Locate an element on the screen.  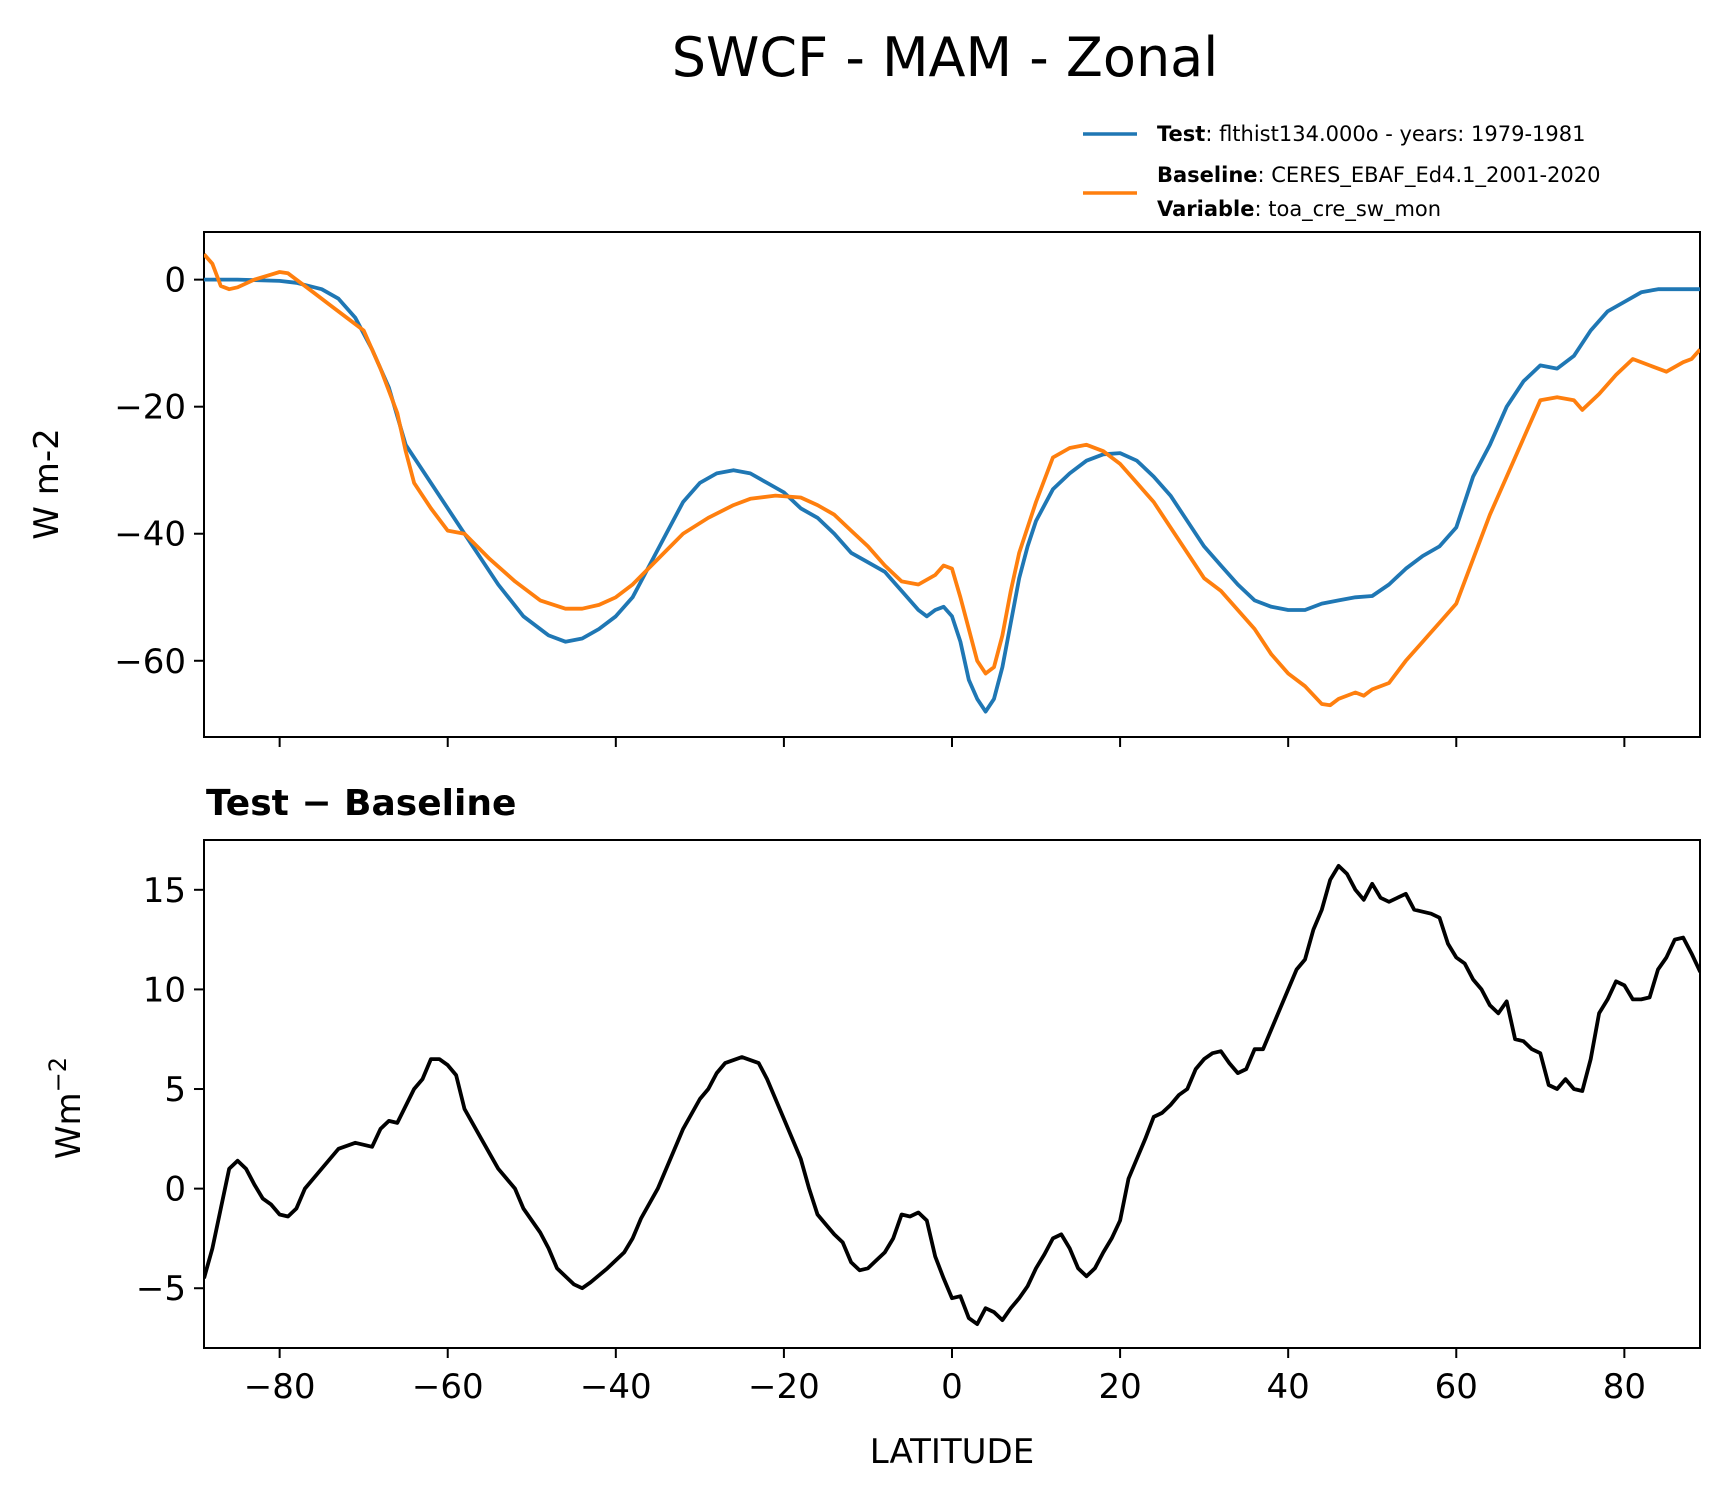
legend-variable-value: : toa_cre_sw_mon is located at coordinates (1347, 209).